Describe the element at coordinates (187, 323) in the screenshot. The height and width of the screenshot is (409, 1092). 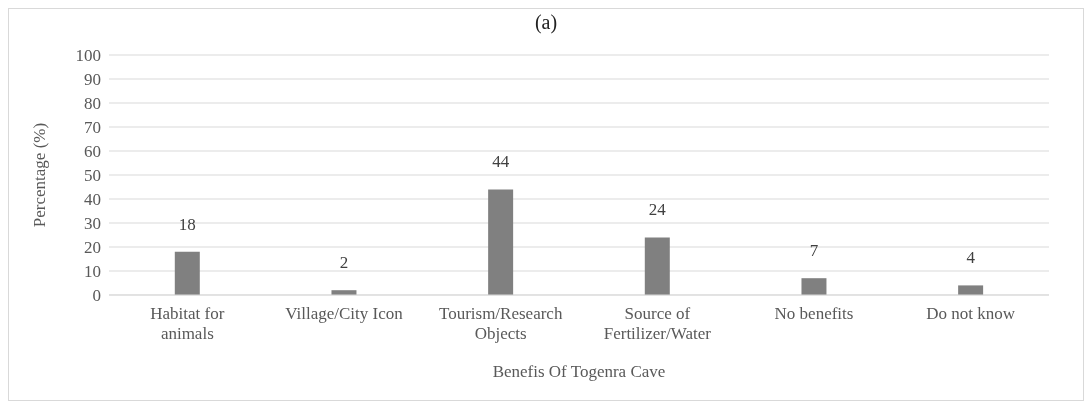
I see `x-tick-label: Habitat for animals` at that location.